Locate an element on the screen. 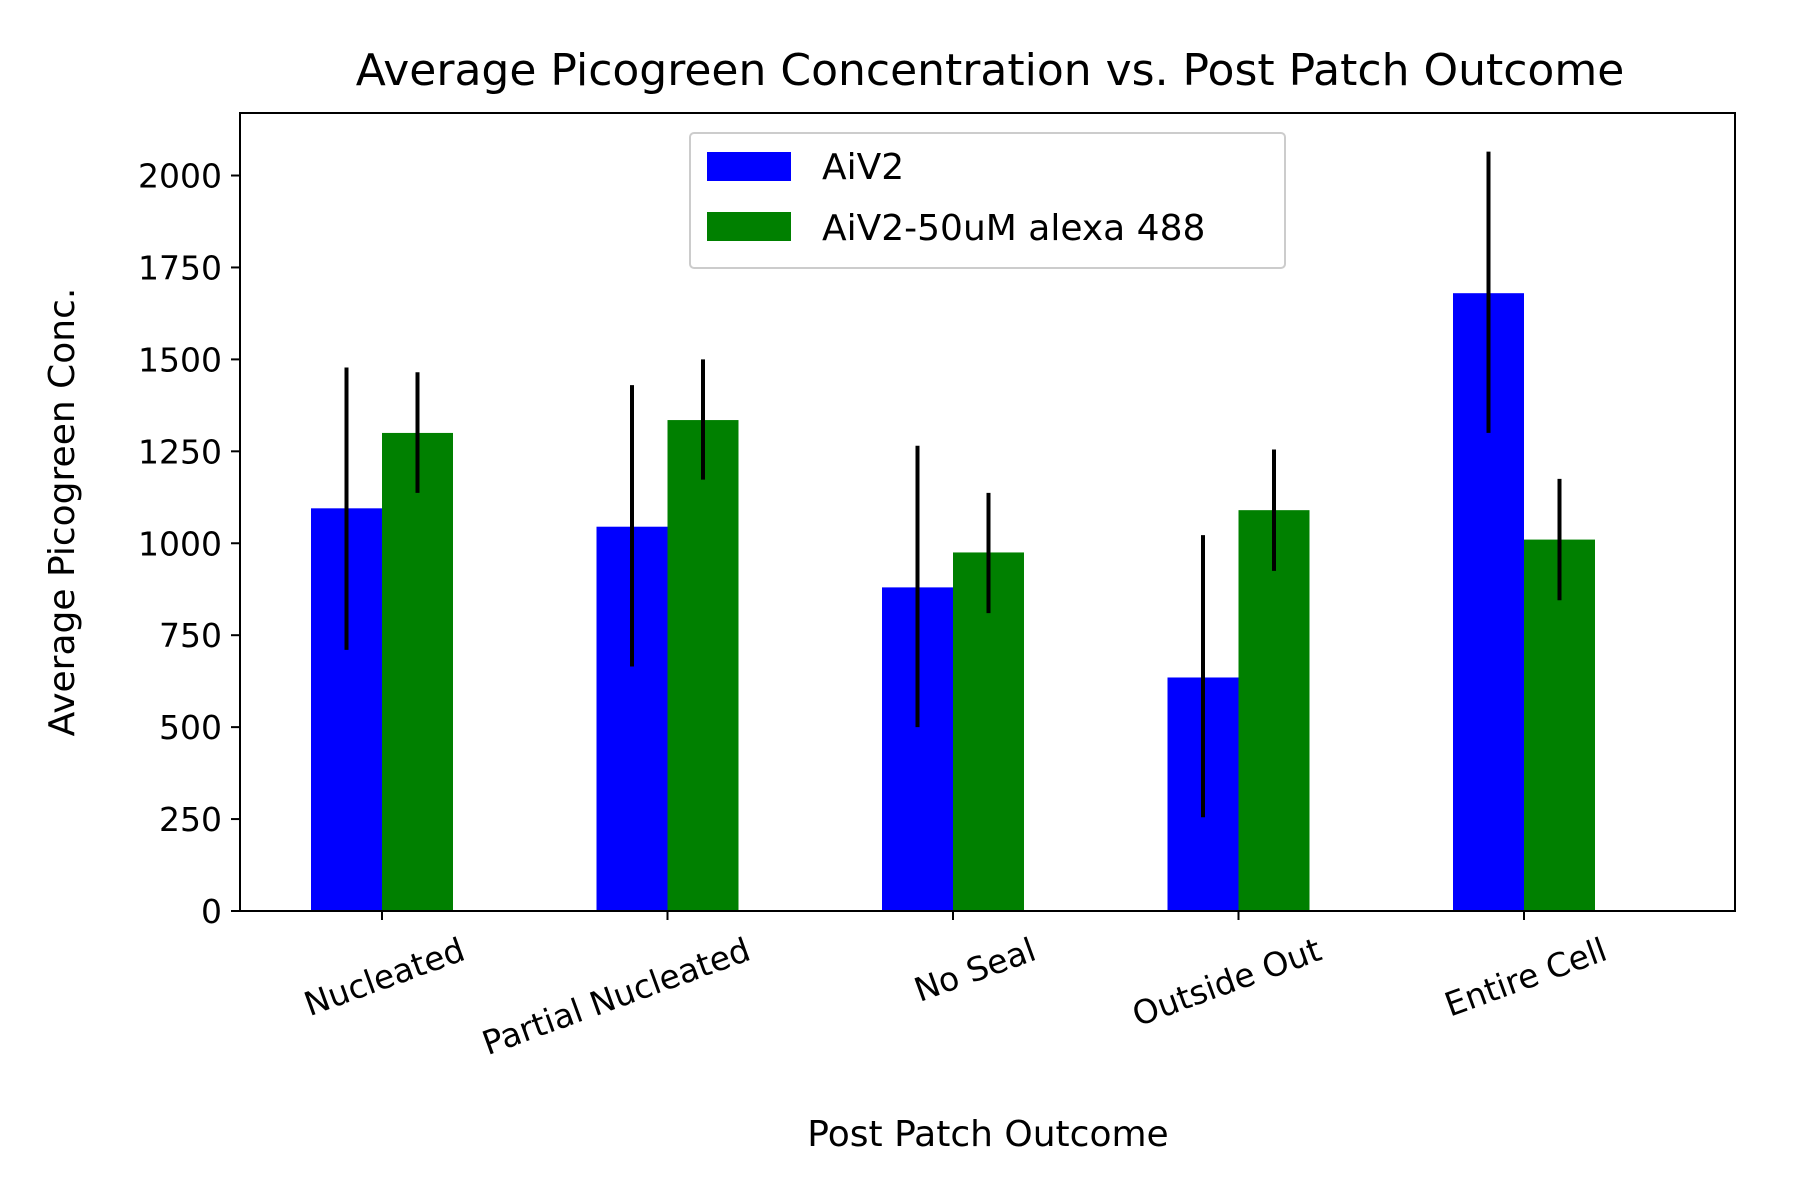  y-tick-label: 1250 is located at coordinates (180, 451).